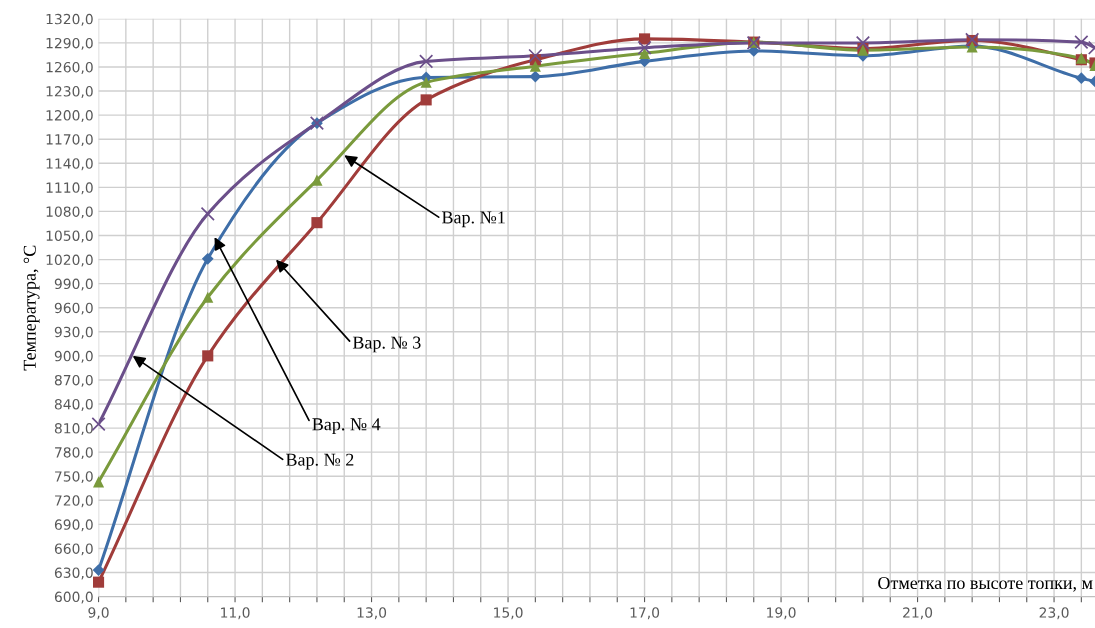 Image resolution: width=1095 pixels, height=628 pixels. What do you see at coordinates (69, 116) in the screenshot?
I see `y-tick-label: 1200,0` at bounding box center [69, 116].